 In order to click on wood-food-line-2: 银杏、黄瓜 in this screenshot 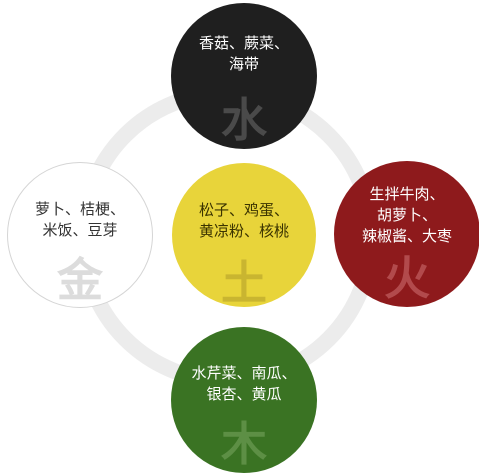, I will do `click(244, 394)`.